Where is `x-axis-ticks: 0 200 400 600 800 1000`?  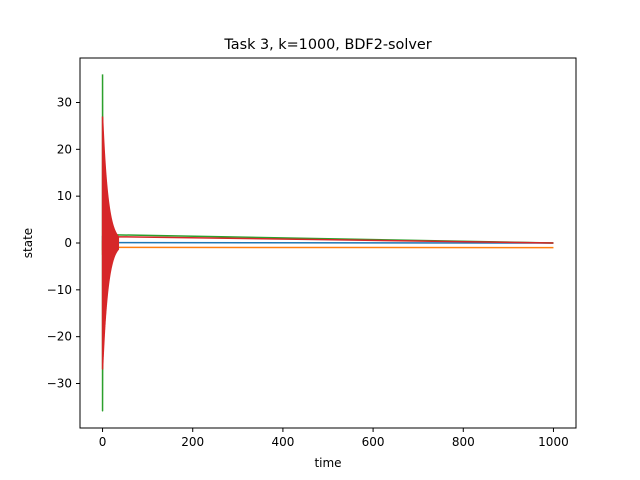
x-axis-ticks: 0 200 400 600 800 1000 is located at coordinates (334, 438).